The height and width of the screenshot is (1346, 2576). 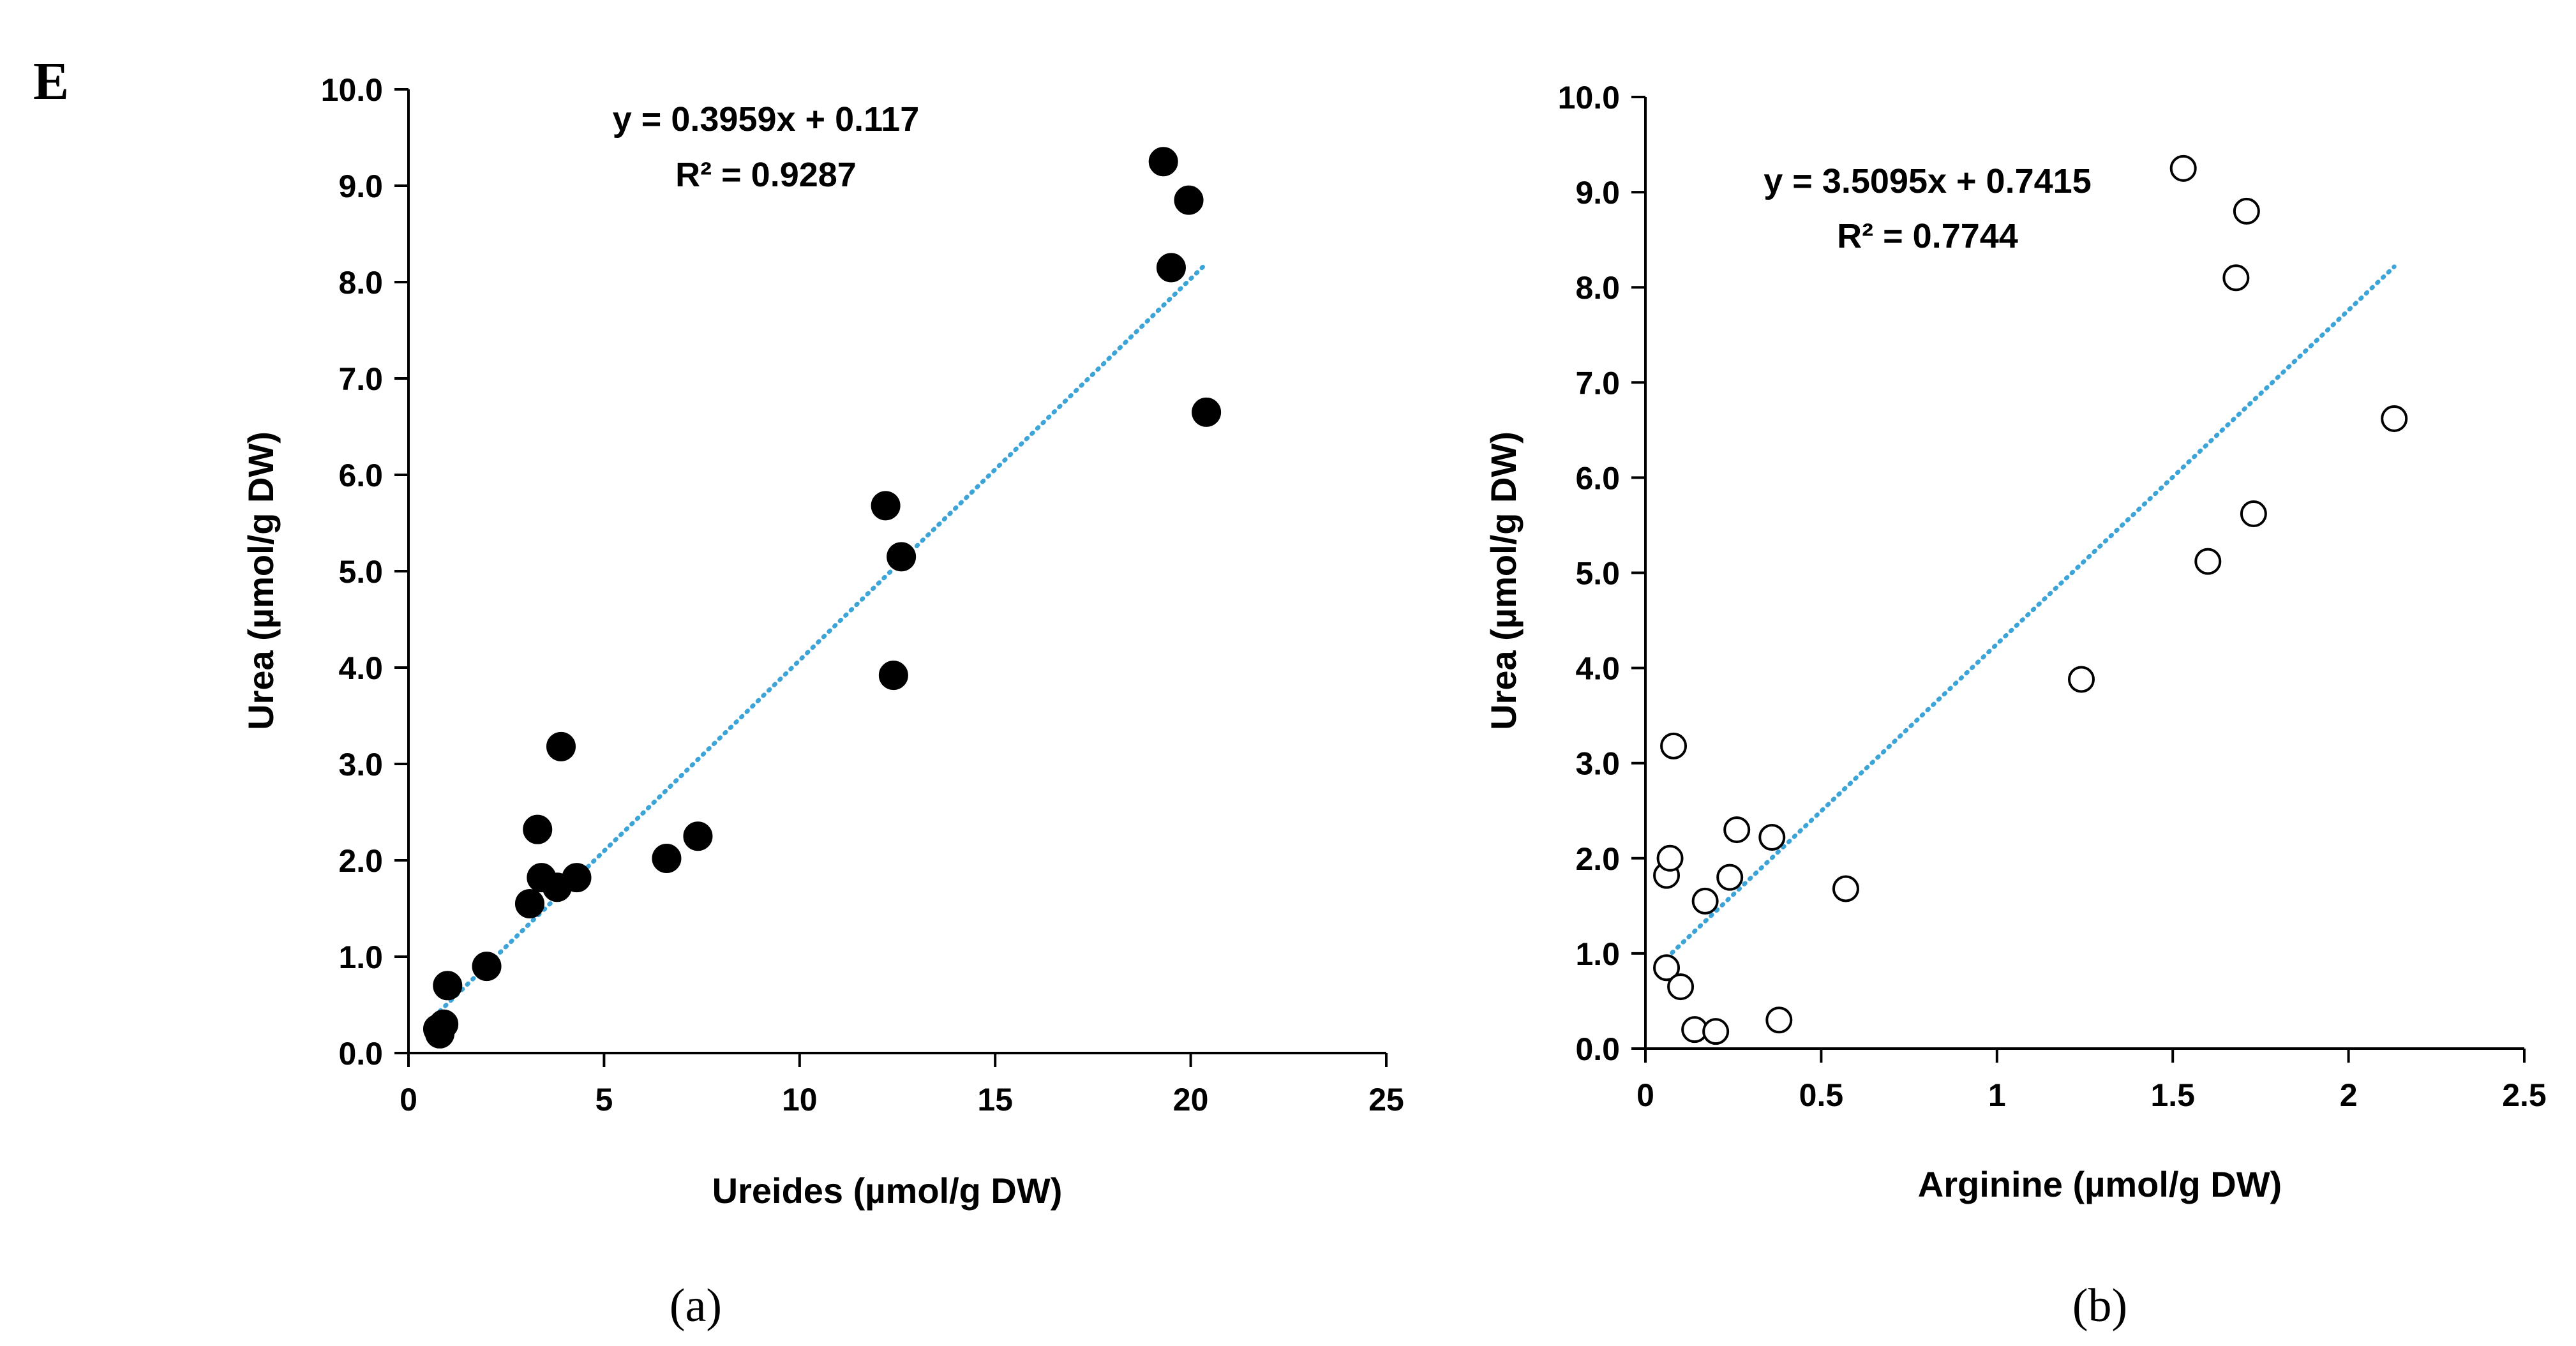 I want to click on panel-b-x-axis-title: Arginine (µmol/g DW), so click(x=2100, y=1184).